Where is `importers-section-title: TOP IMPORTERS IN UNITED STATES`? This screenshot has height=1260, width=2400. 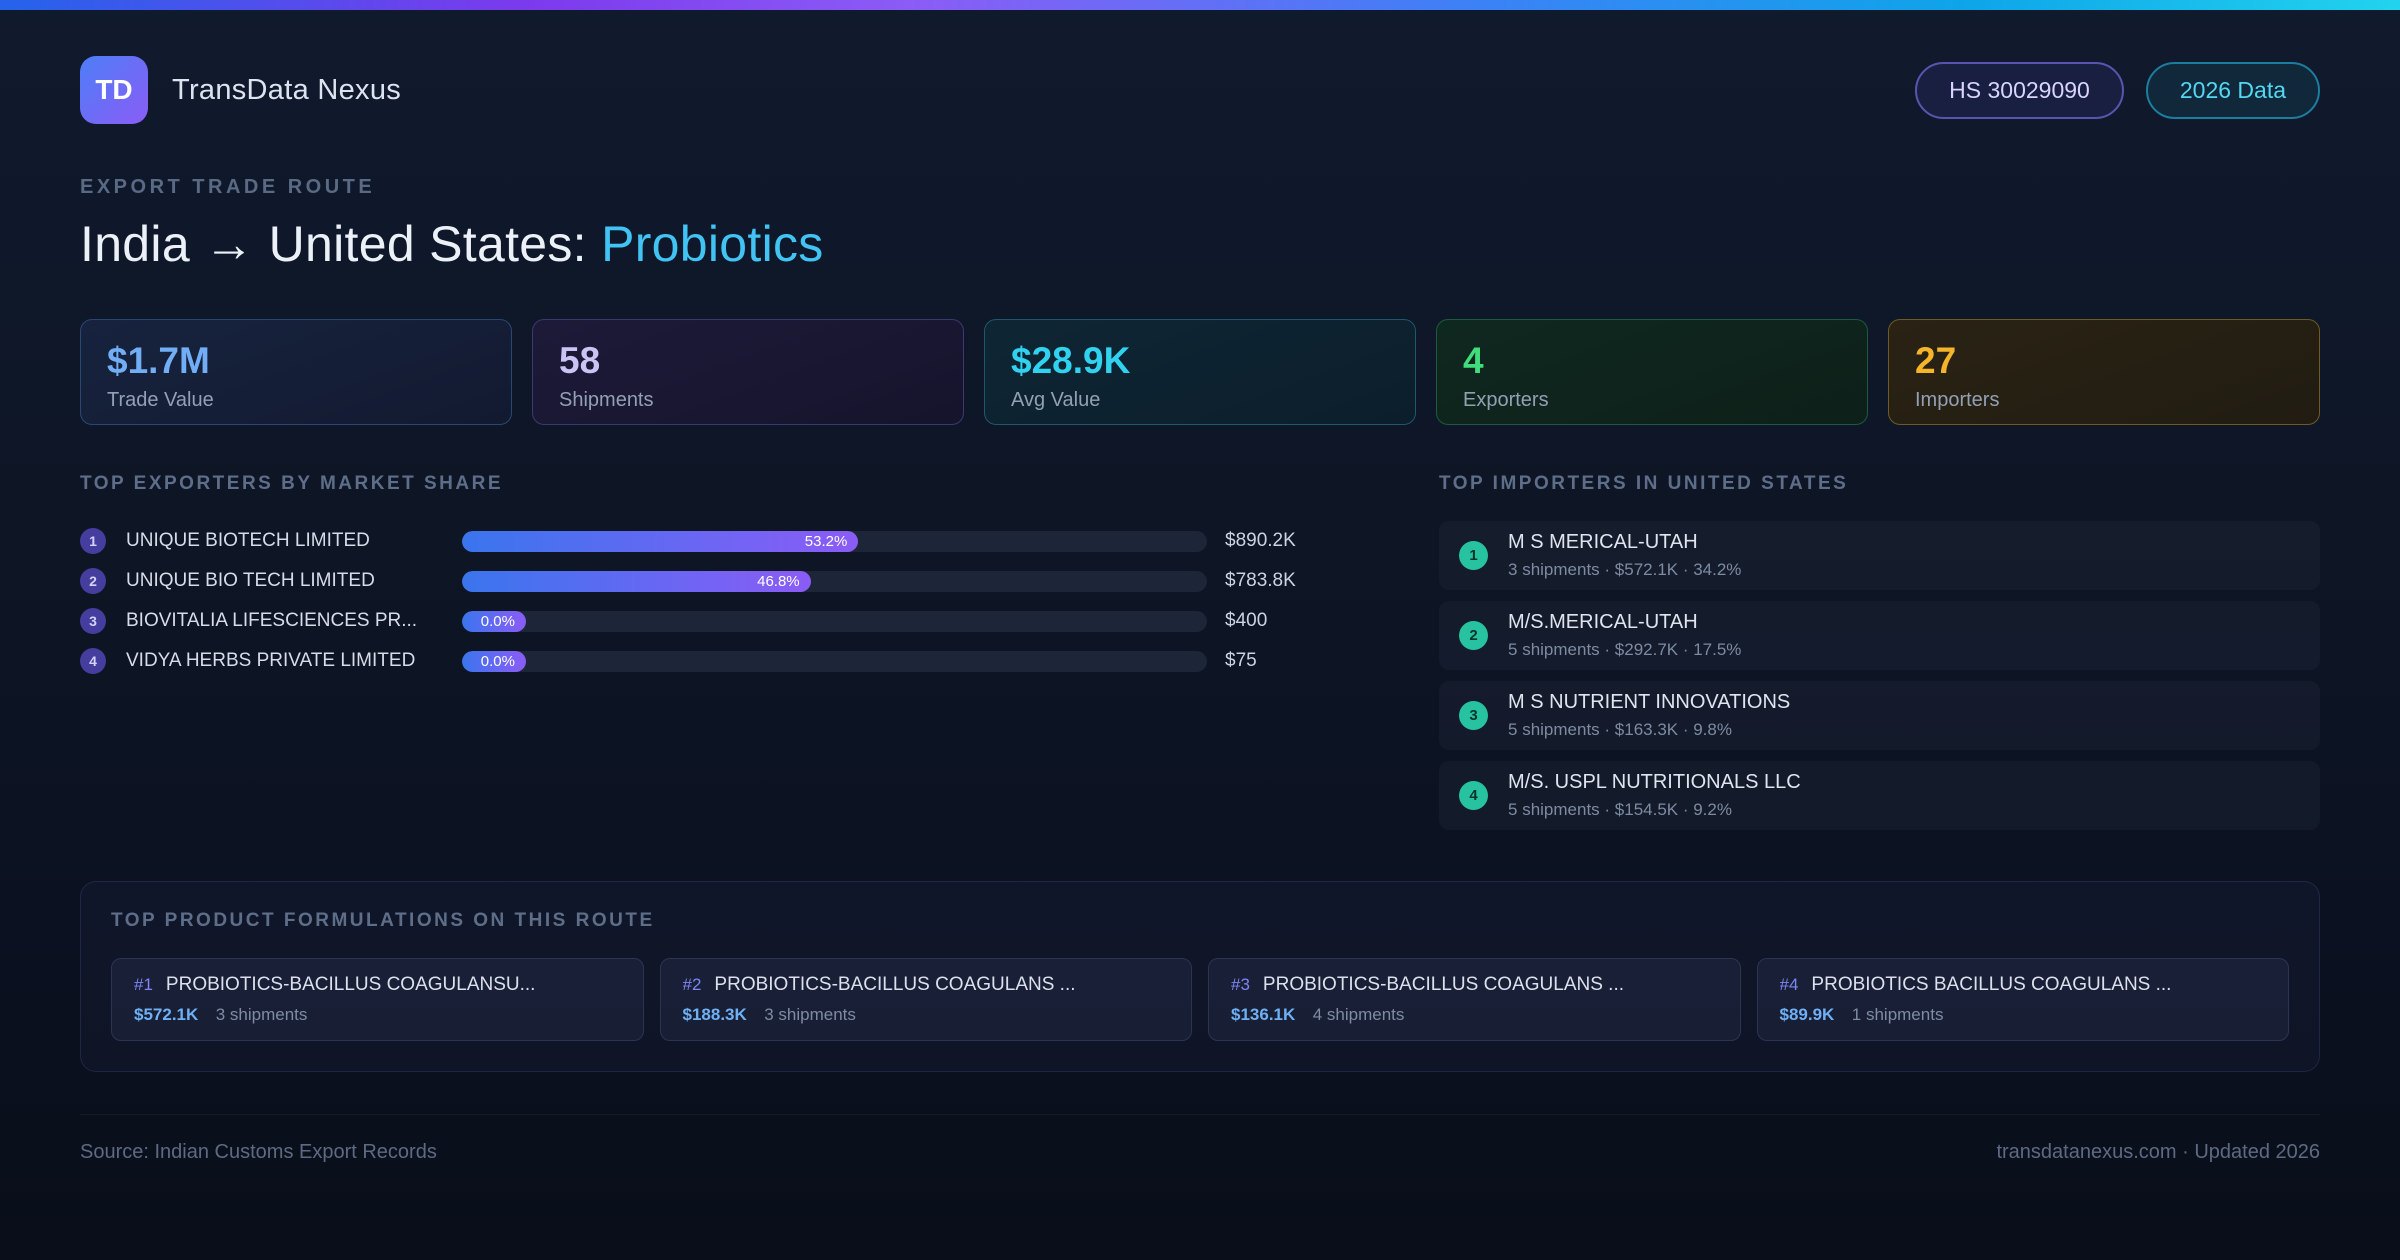 importers-section-title: TOP IMPORTERS IN UNITED STATES is located at coordinates (1644, 483).